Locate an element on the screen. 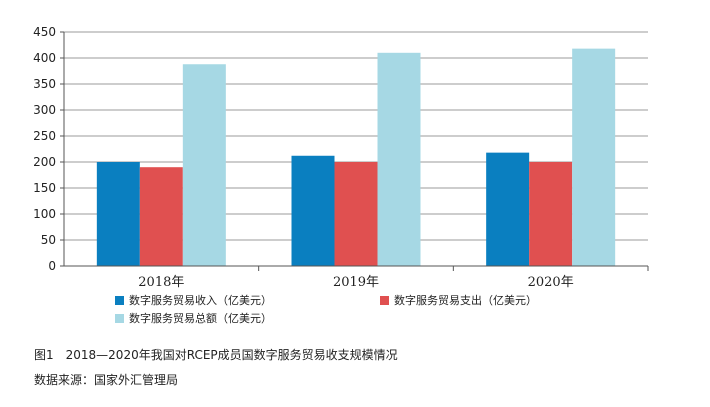 The height and width of the screenshot is (407, 710). y-tick-label: 350 is located at coordinates (44, 84).